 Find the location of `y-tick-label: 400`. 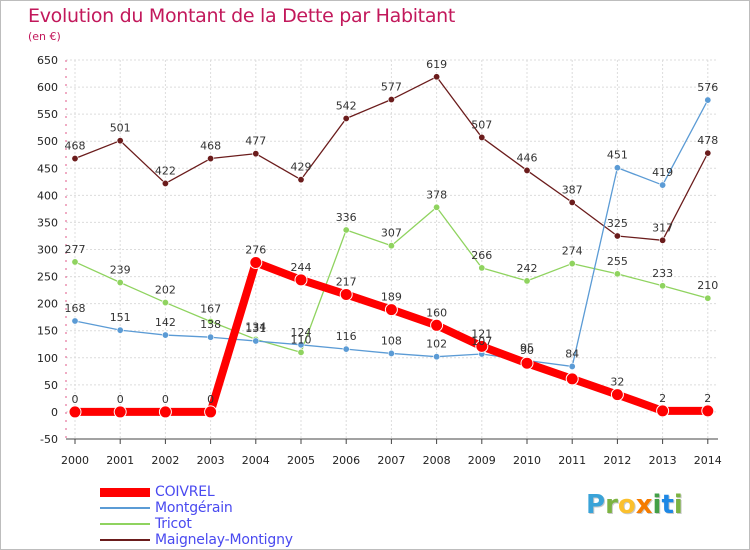

y-tick-label: 400 is located at coordinates (47, 195).